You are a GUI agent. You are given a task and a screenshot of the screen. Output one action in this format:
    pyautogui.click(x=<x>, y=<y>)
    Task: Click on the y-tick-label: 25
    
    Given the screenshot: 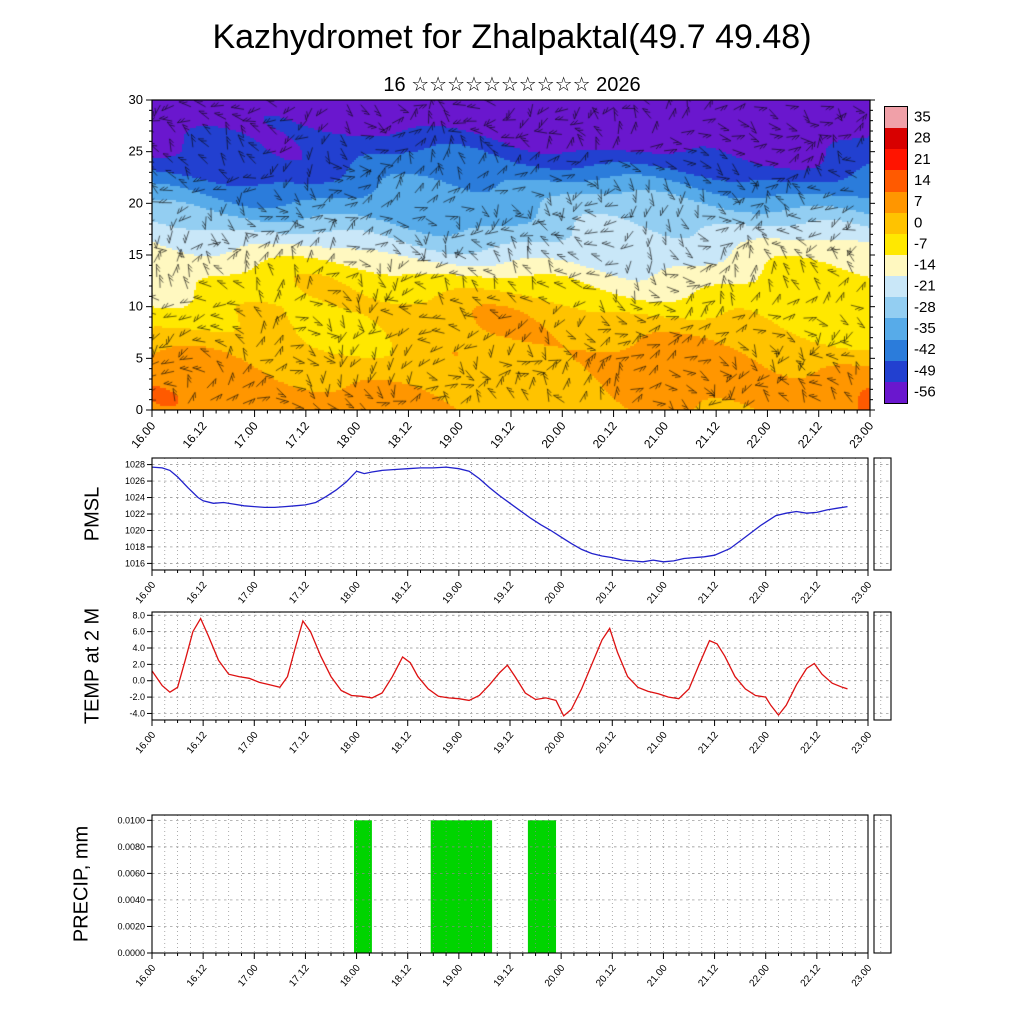 What is the action you would take?
    pyautogui.click(x=136, y=151)
    